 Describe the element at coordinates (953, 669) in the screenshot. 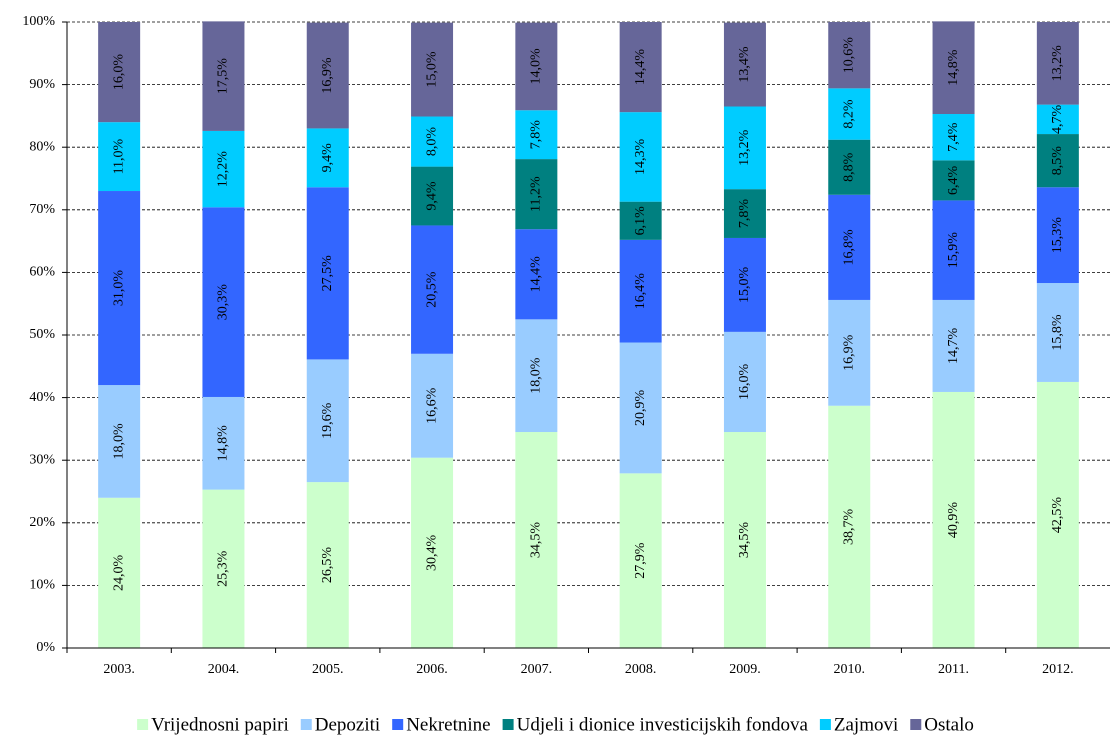

I see `x-tick-label: 2011.` at that location.